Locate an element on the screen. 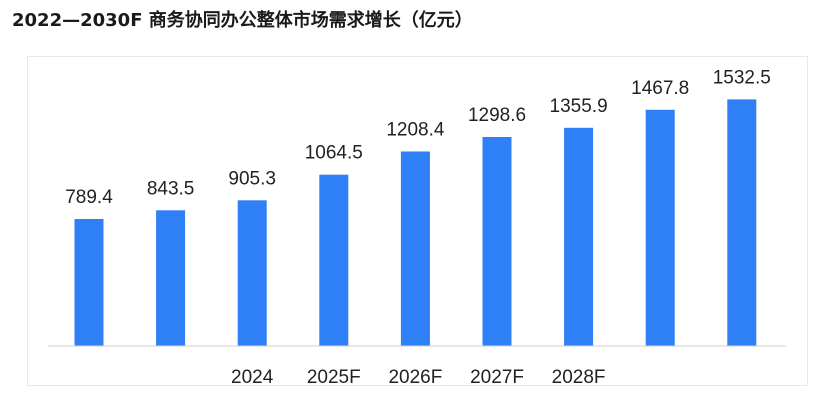 The height and width of the screenshot is (401, 830). data-label-4: 1208.4 is located at coordinates (415, 130).